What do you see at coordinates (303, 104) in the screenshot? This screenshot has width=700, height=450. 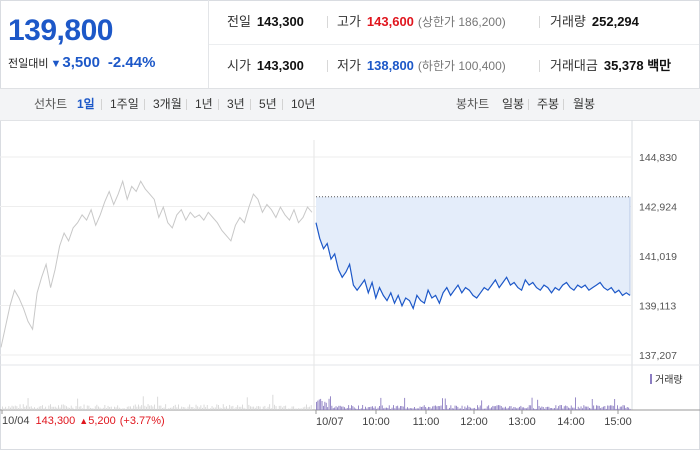 I see `range-10y-tab: 10년` at bounding box center [303, 104].